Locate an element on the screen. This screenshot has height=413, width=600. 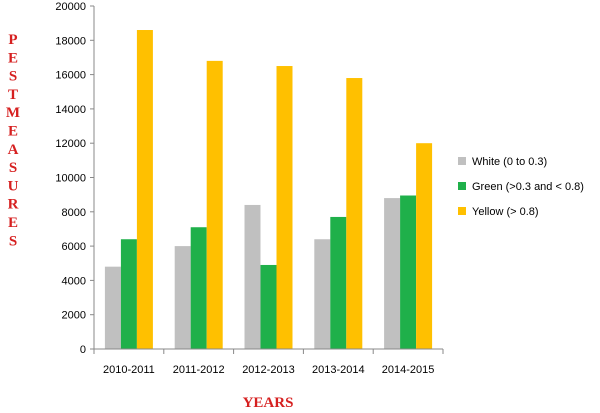
x-category-label: 2011-2012 is located at coordinates (199, 370).